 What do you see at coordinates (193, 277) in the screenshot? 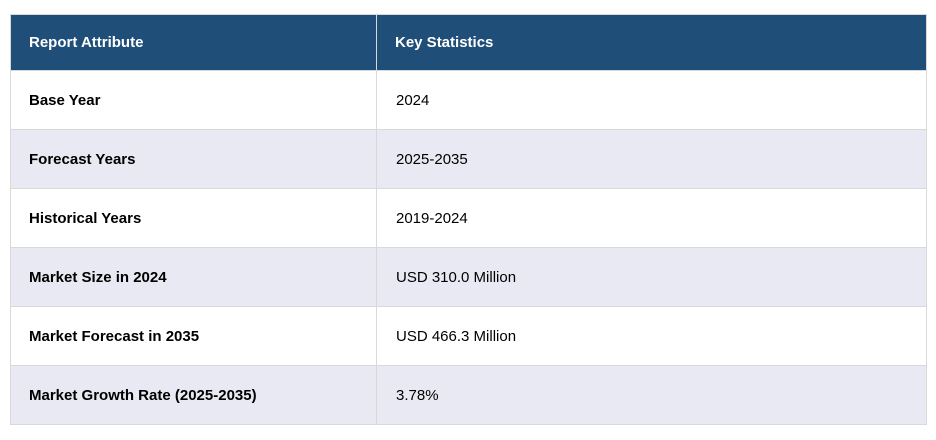
I see `attribute-cell: Market Size in 2024` at bounding box center [193, 277].